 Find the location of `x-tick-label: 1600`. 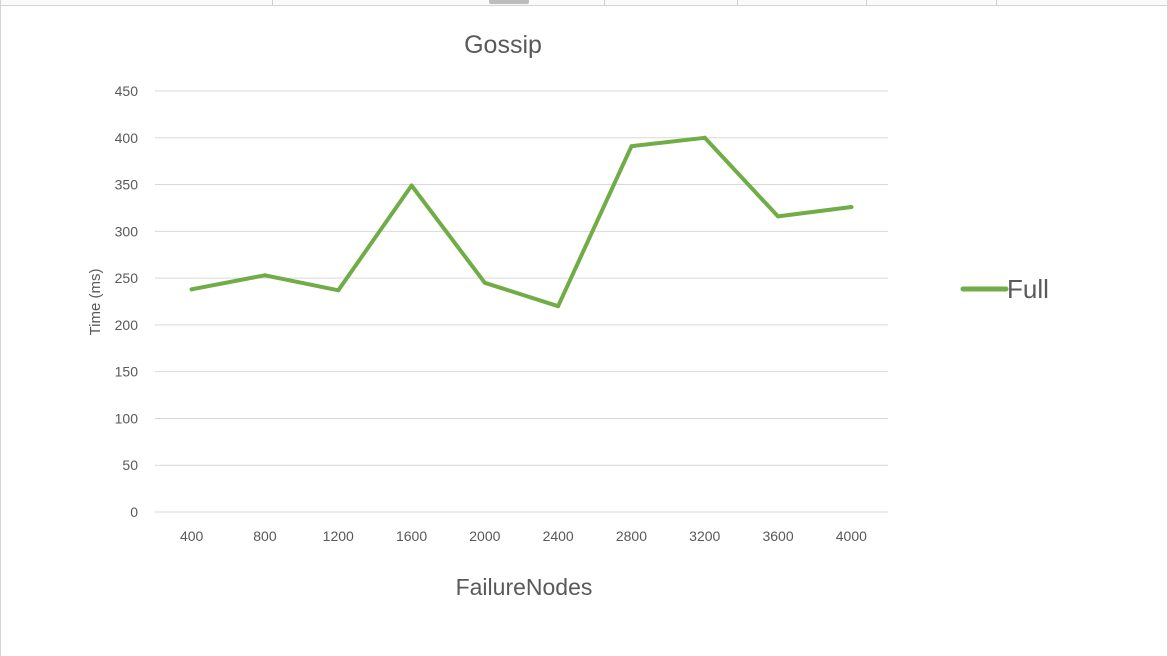

x-tick-label: 1600 is located at coordinates (411, 536).